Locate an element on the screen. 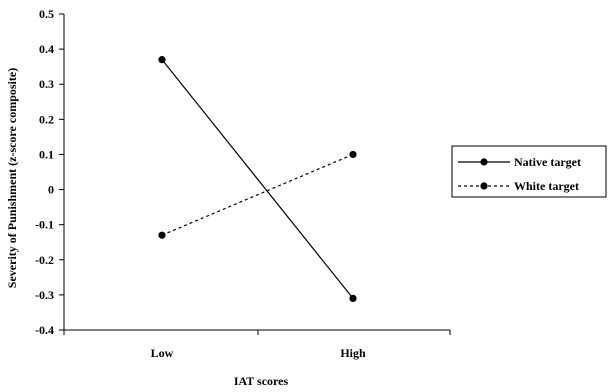  y-tick-label: 0.3 is located at coordinates (46, 84).